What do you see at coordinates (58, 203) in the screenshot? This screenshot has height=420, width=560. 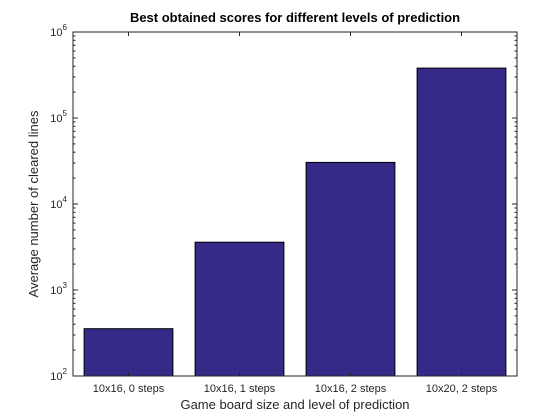 I see `y-tick-label: 10⁴` at bounding box center [58, 203].